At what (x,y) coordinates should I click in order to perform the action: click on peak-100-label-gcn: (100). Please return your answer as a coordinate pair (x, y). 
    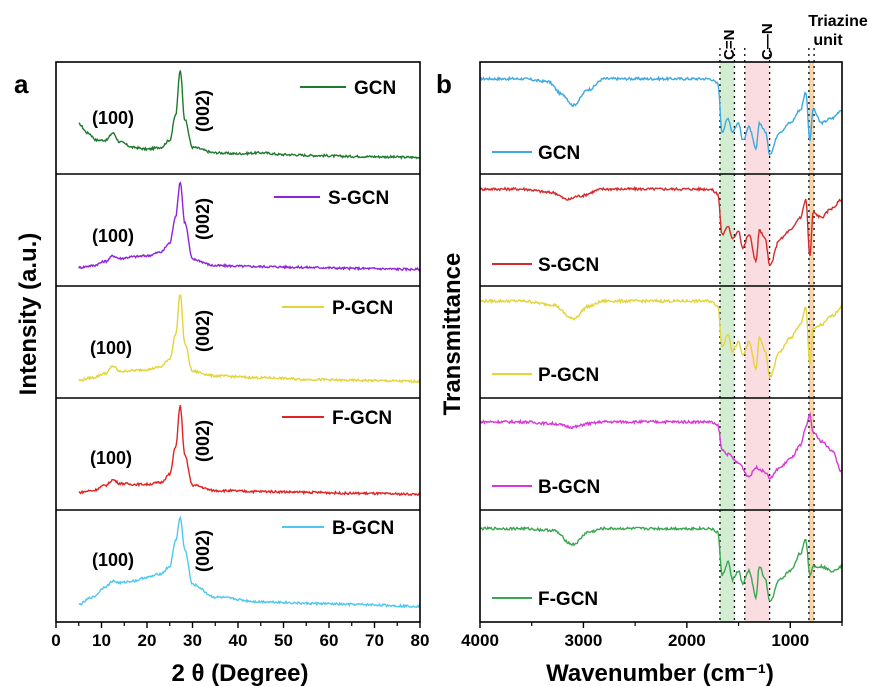
    Looking at the image, I should click on (113, 118).